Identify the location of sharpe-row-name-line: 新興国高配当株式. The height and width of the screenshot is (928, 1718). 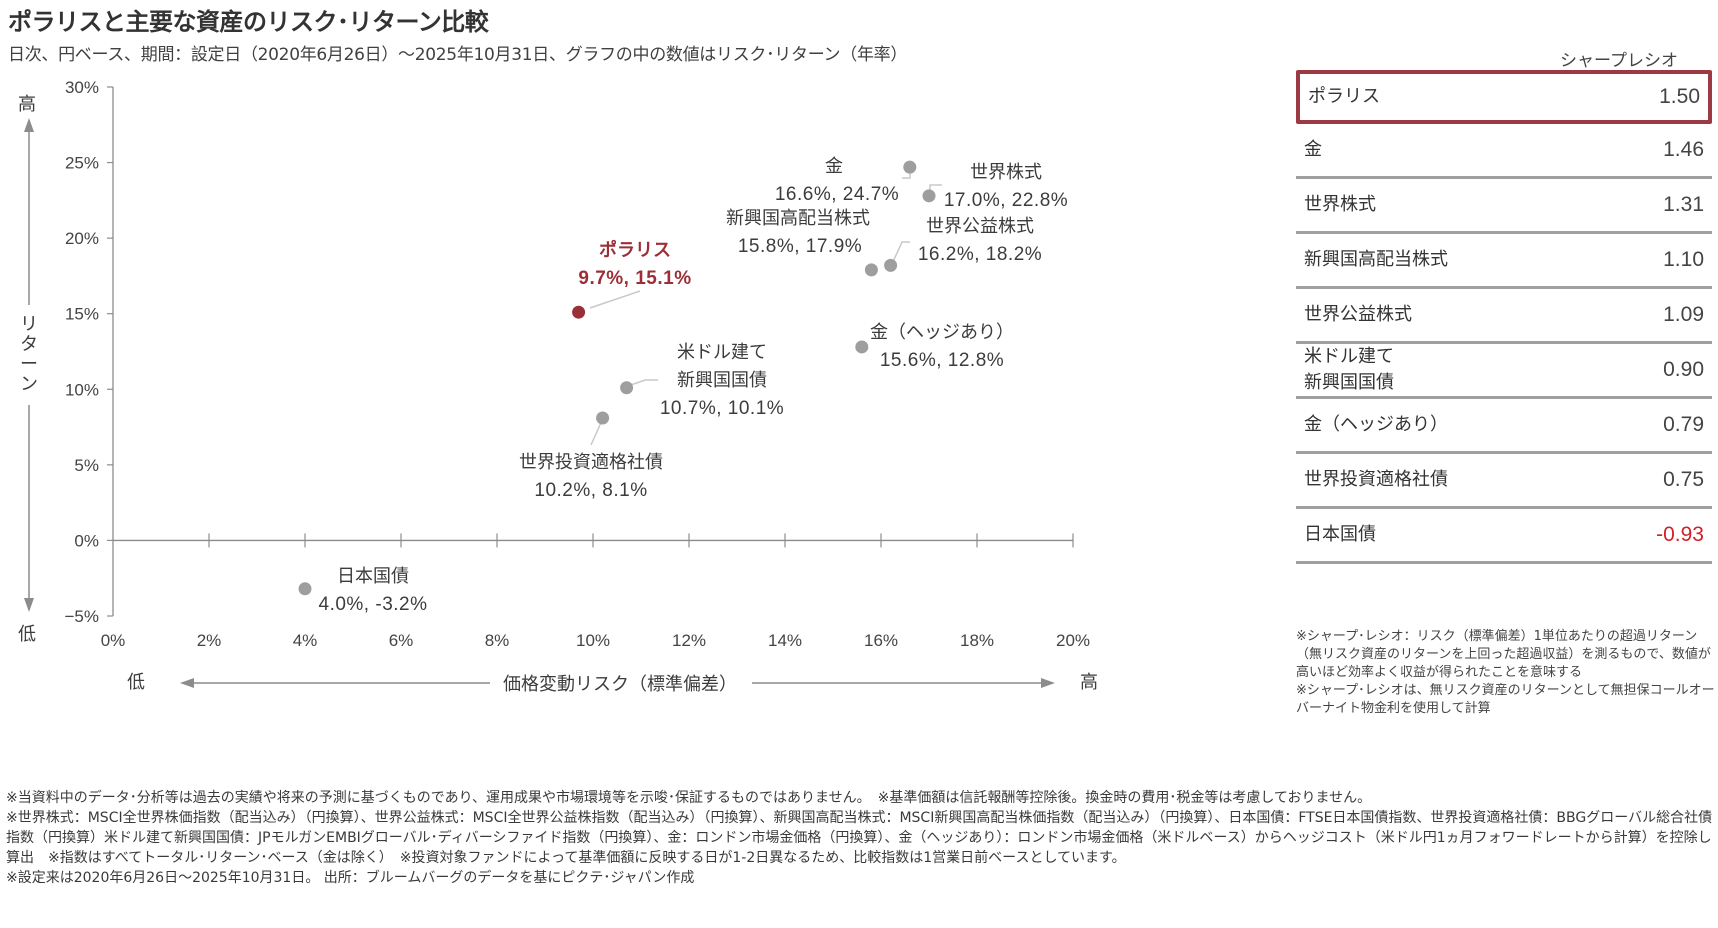
(1376, 259).